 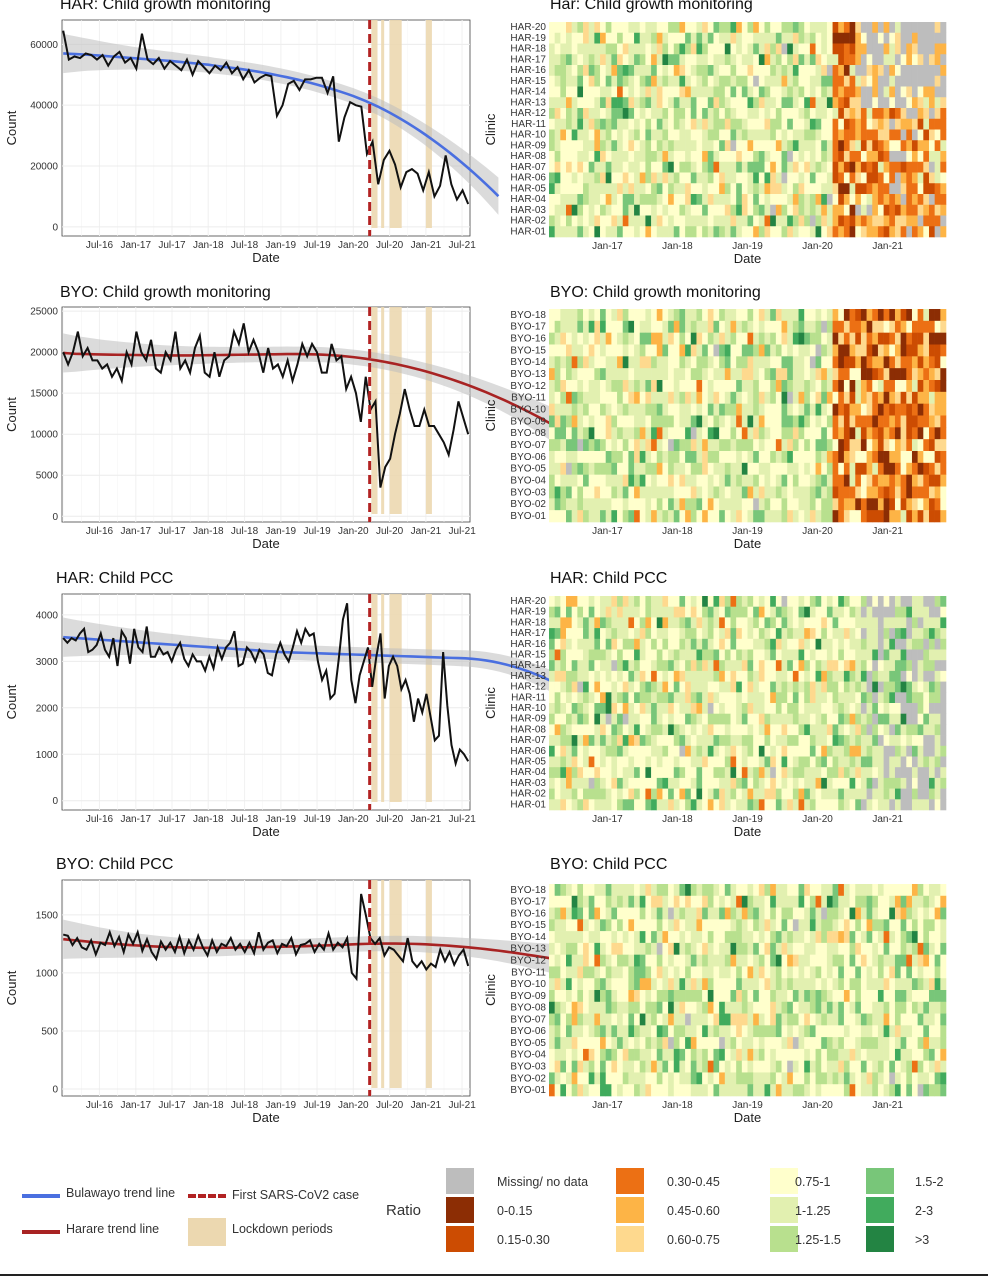 What do you see at coordinates (463, 245) in the screenshot?
I see `x-tick-label: Jul-21` at bounding box center [463, 245].